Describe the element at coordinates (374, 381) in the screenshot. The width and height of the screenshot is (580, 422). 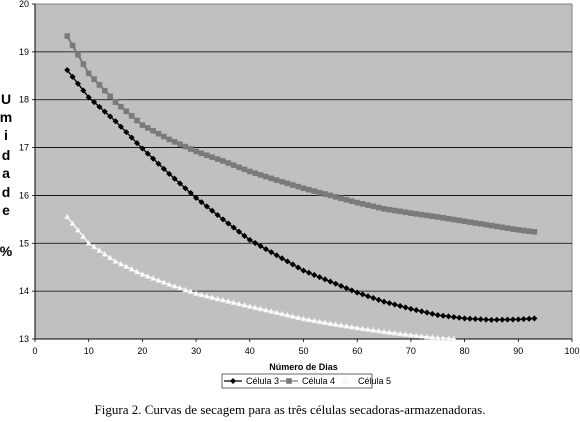
I see `legend-label: Célula 5` at that location.